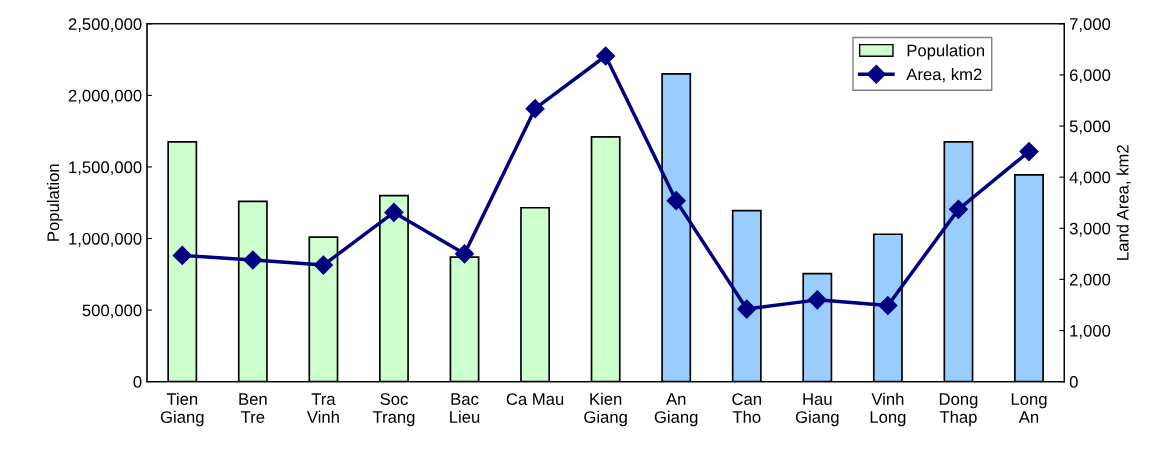 The image size is (1176, 449). What do you see at coordinates (1090, 331) in the screenshot?
I see `y2-tick-label: 1,000` at bounding box center [1090, 331].